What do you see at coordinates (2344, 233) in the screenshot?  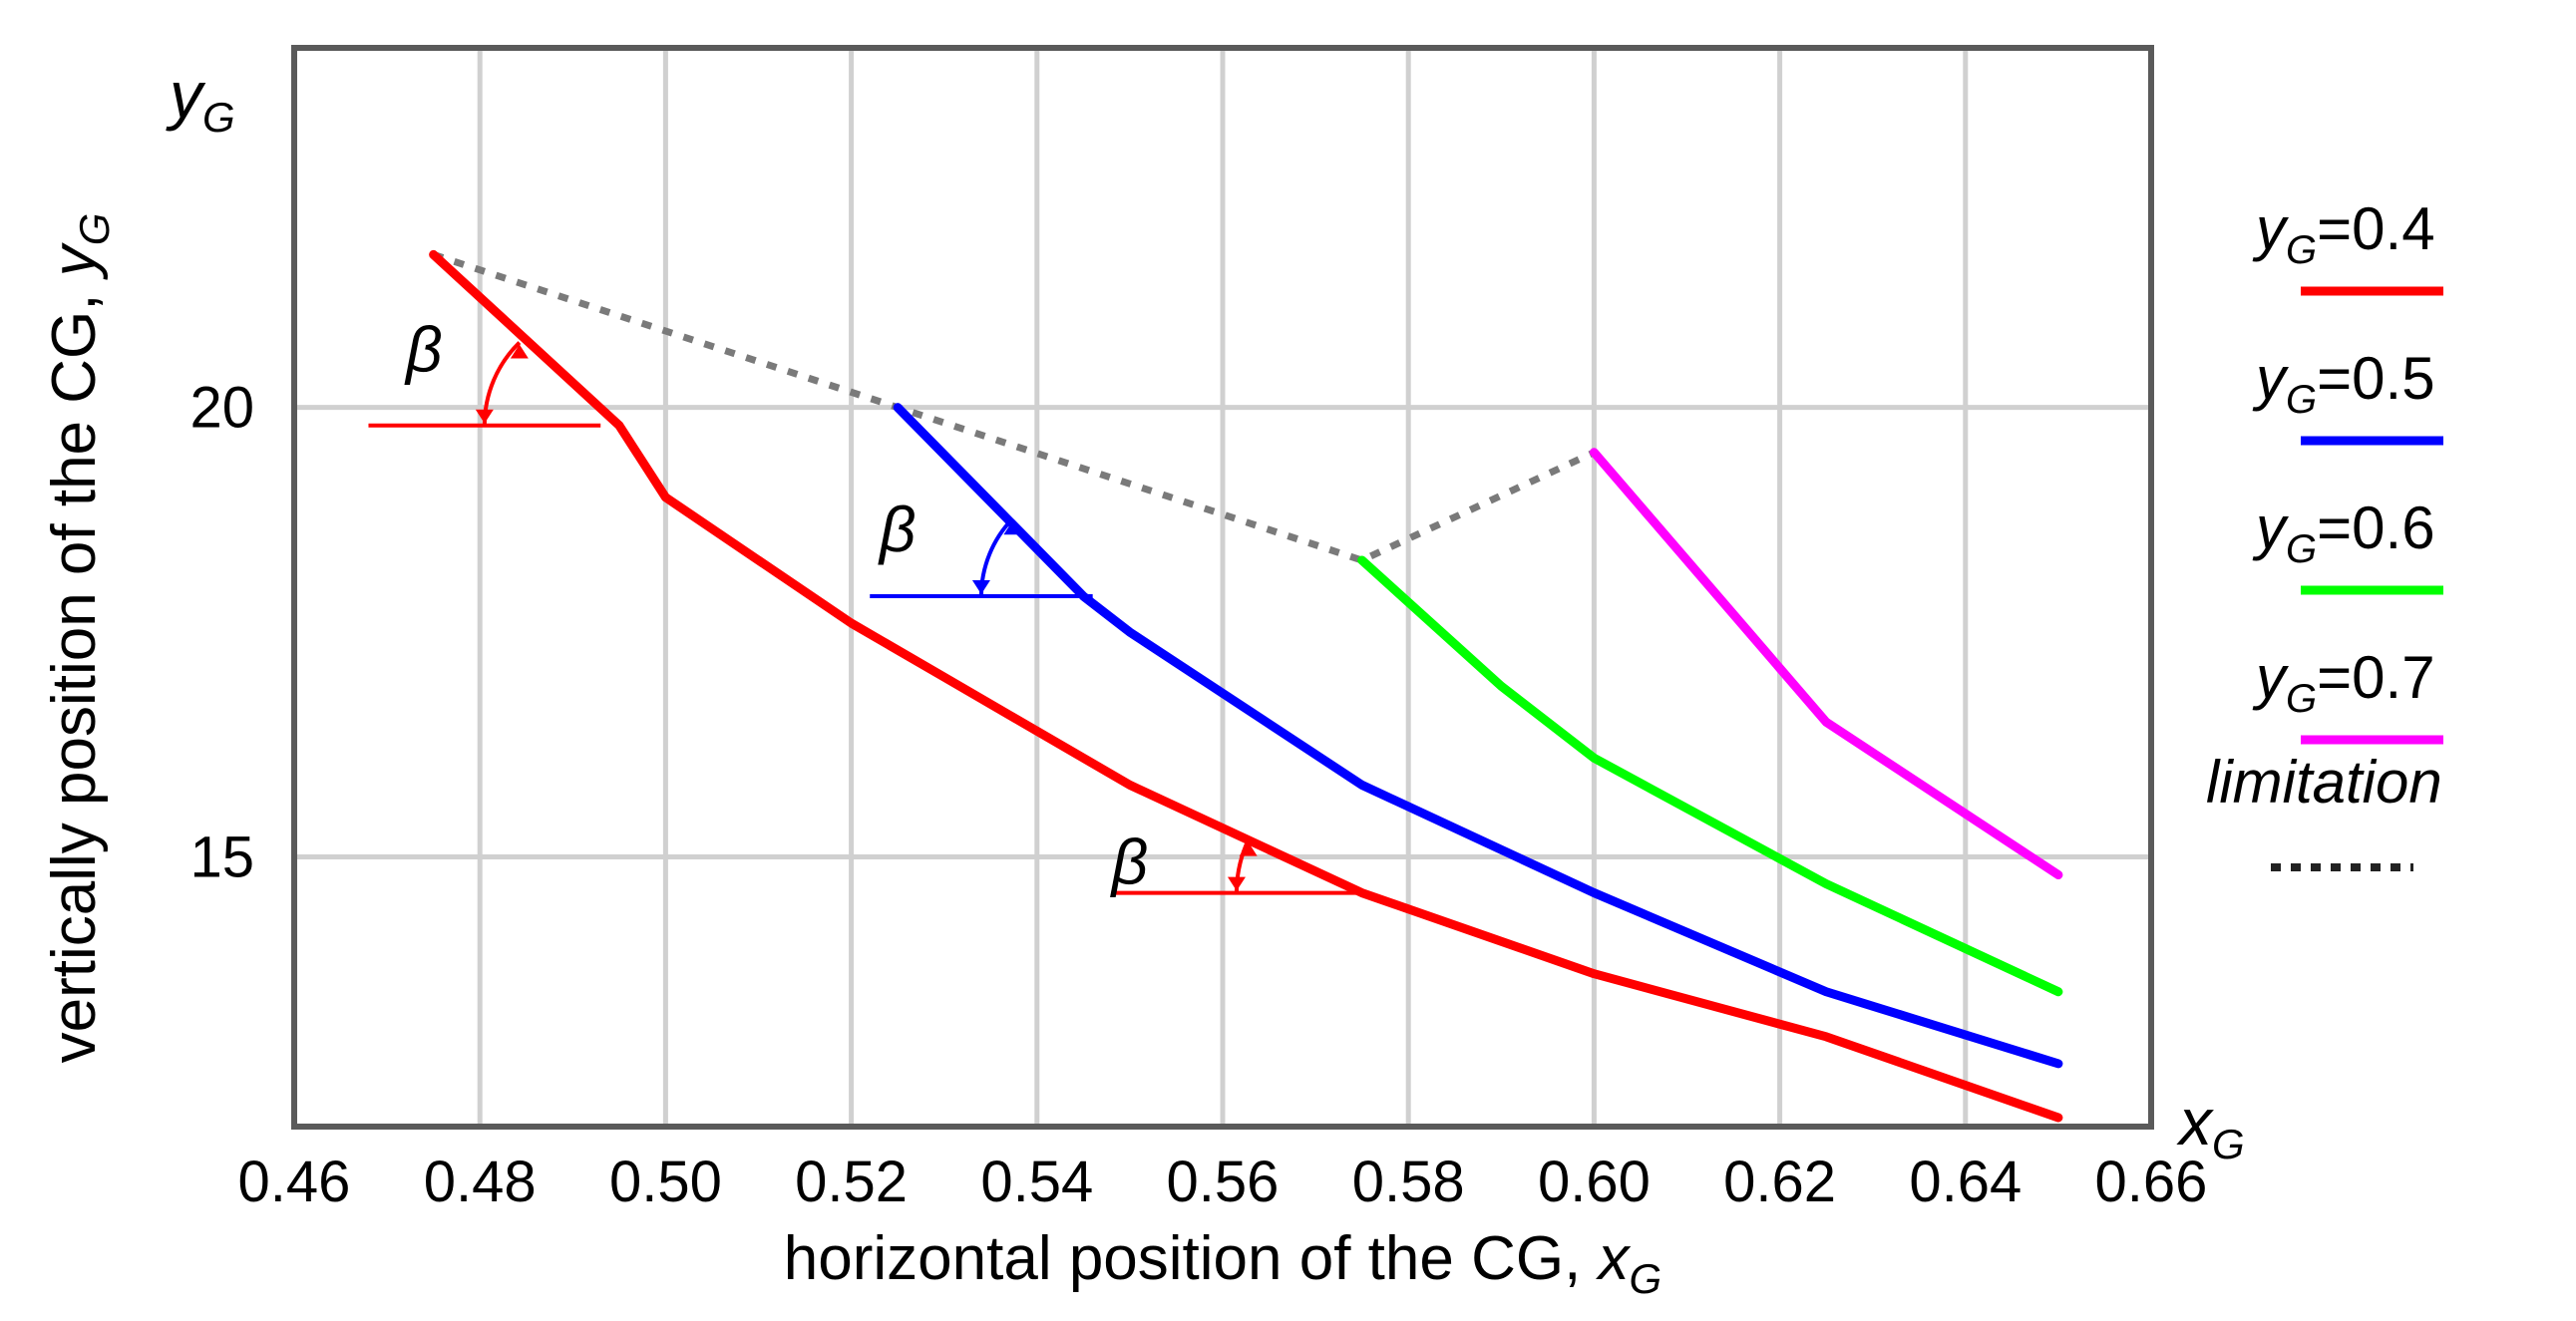 I see `legend-label: yG=0.4` at bounding box center [2344, 233].